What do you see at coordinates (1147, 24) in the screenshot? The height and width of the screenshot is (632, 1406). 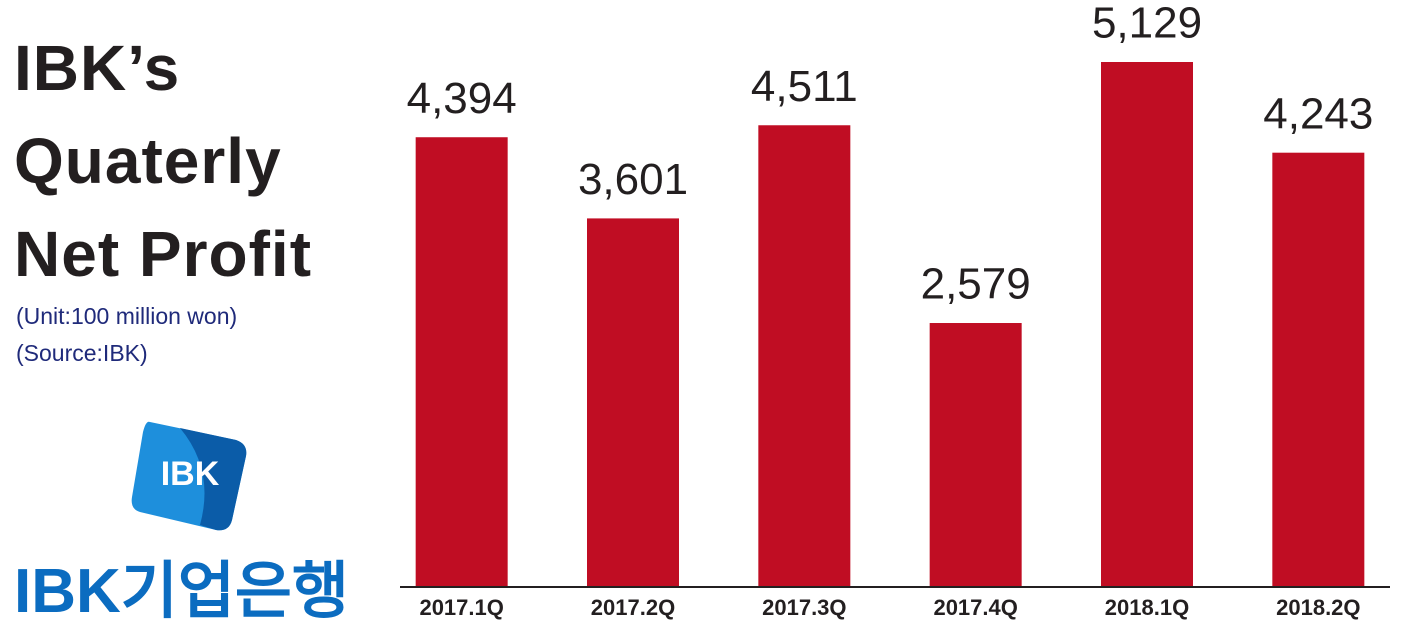 I see `value-label: 5,129` at bounding box center [1147, 24].